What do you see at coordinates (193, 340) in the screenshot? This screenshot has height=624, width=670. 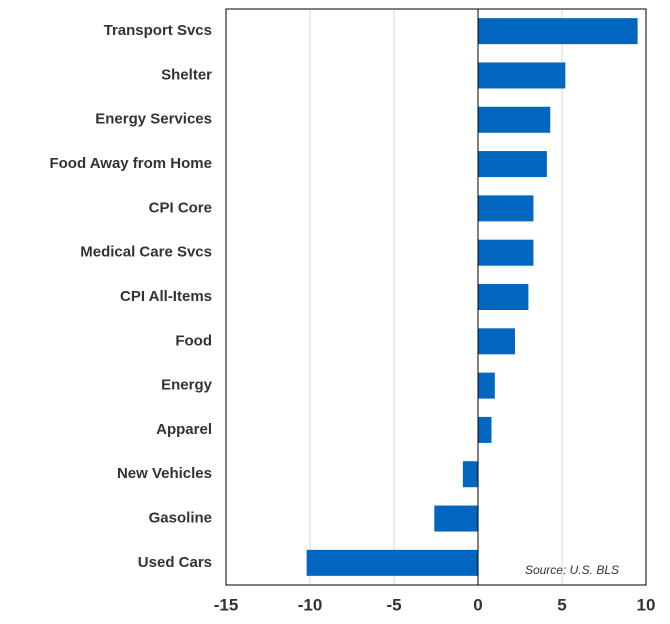 I see `y-tick-label: Food` at bounding box center [193, 340].